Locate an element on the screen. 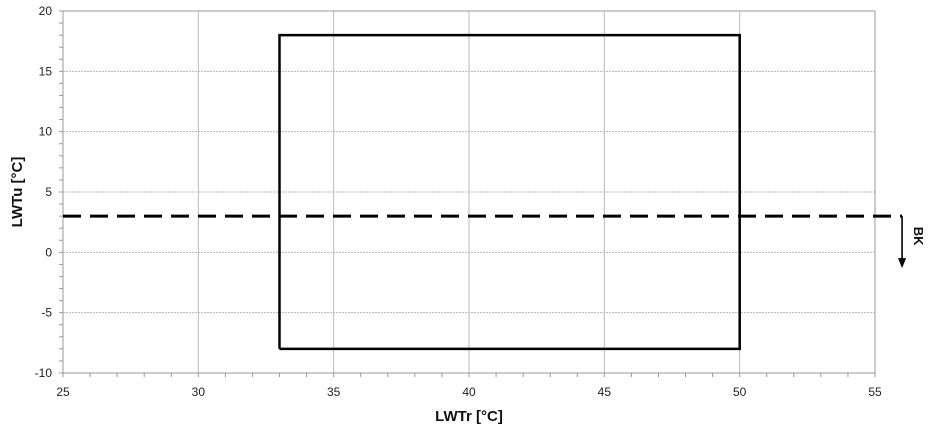  down-arrow-icon is located at coordinates (902, 242).